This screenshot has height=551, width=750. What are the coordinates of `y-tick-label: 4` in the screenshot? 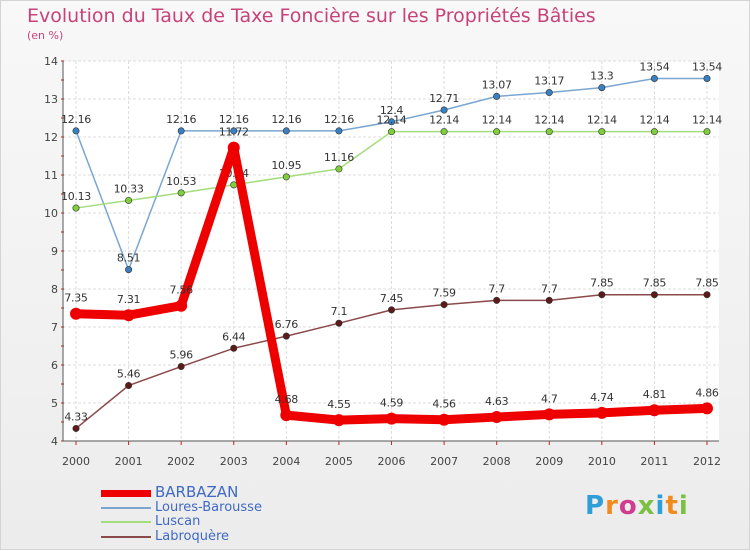 It's located at (54, 441).